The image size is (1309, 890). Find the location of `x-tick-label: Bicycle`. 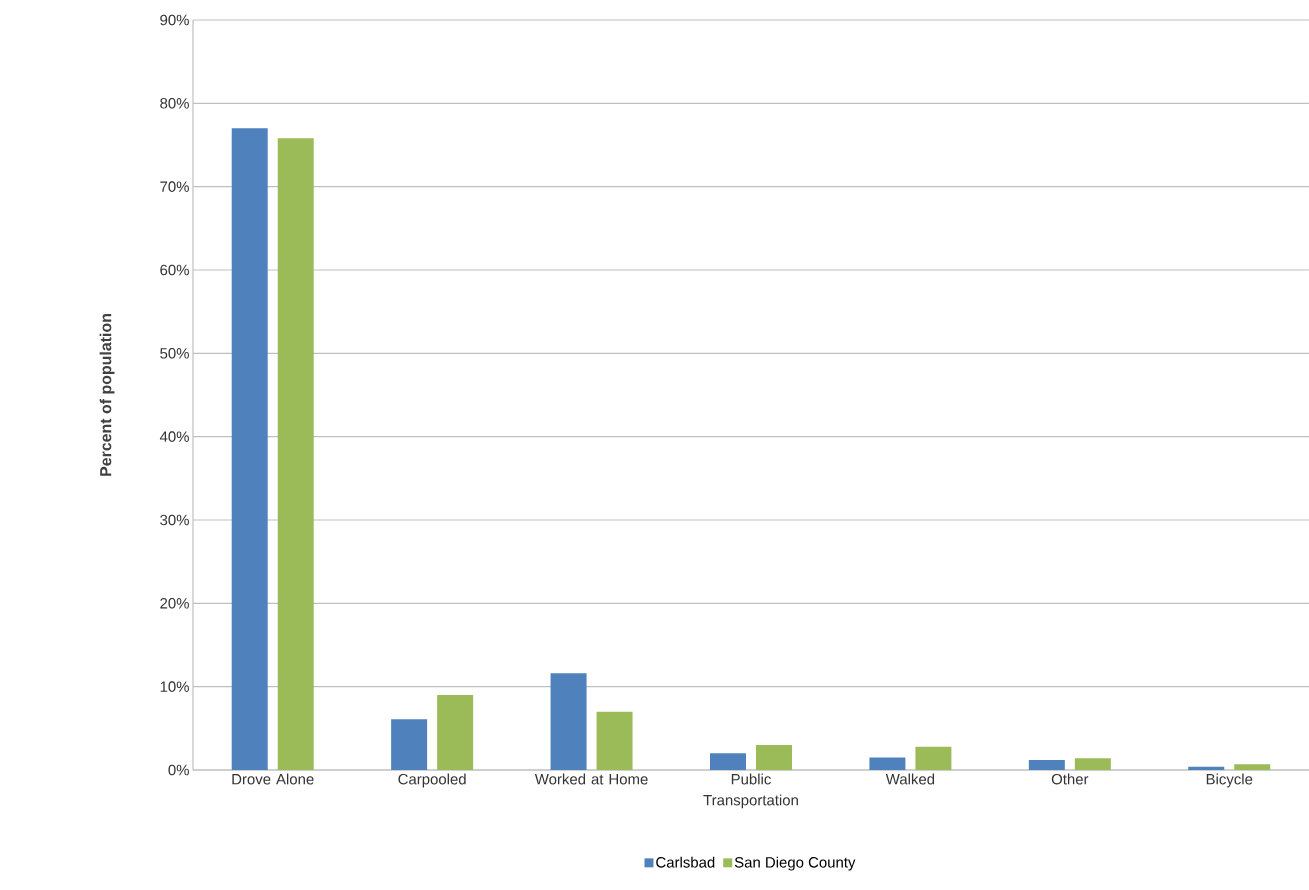

x-tick-label: Bicycle is located at coordinates (1229, 780).